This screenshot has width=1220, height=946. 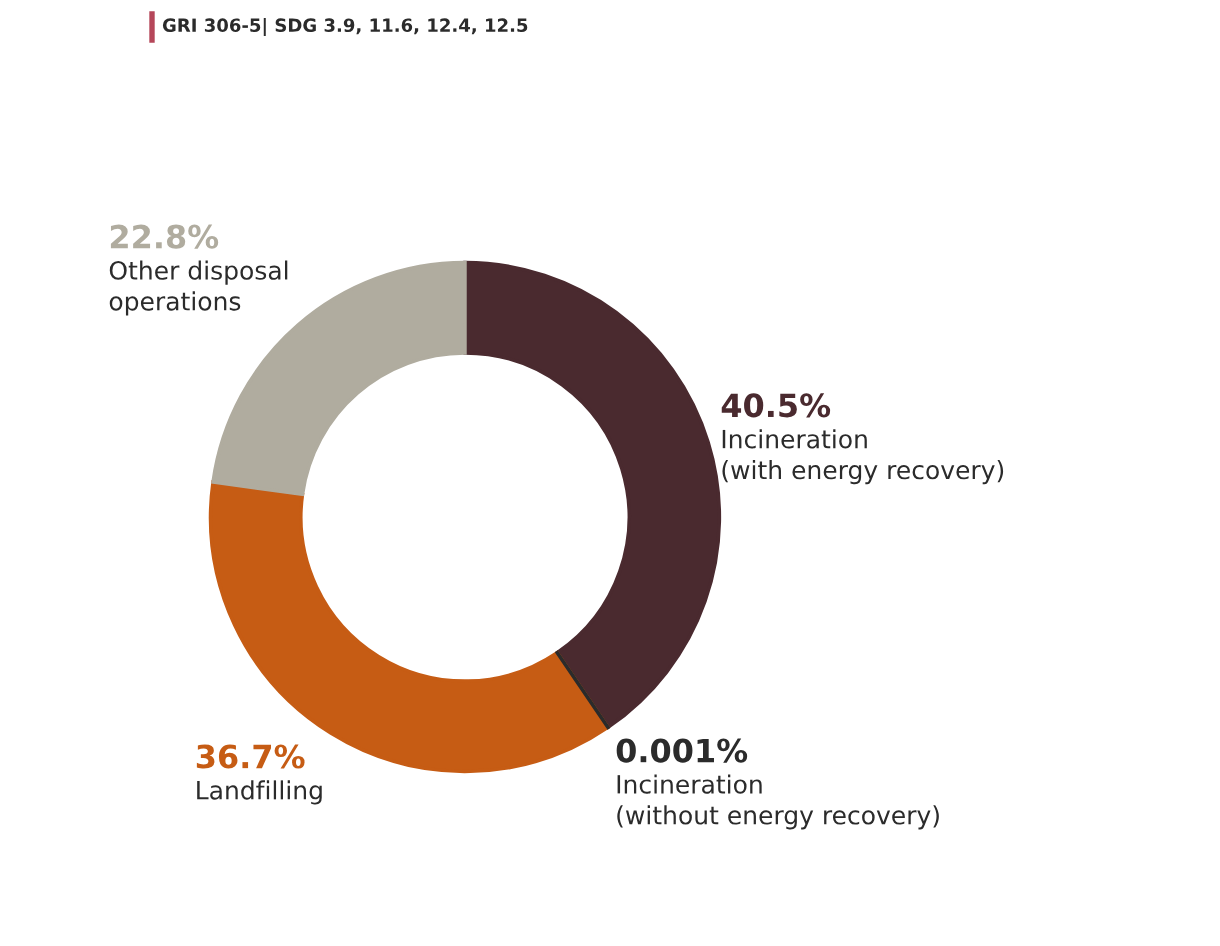 What do you see at coordinates (198, 288) in the screenshot?
I see `slice-label: Other disposal operations` at bounding box center [198, 288].